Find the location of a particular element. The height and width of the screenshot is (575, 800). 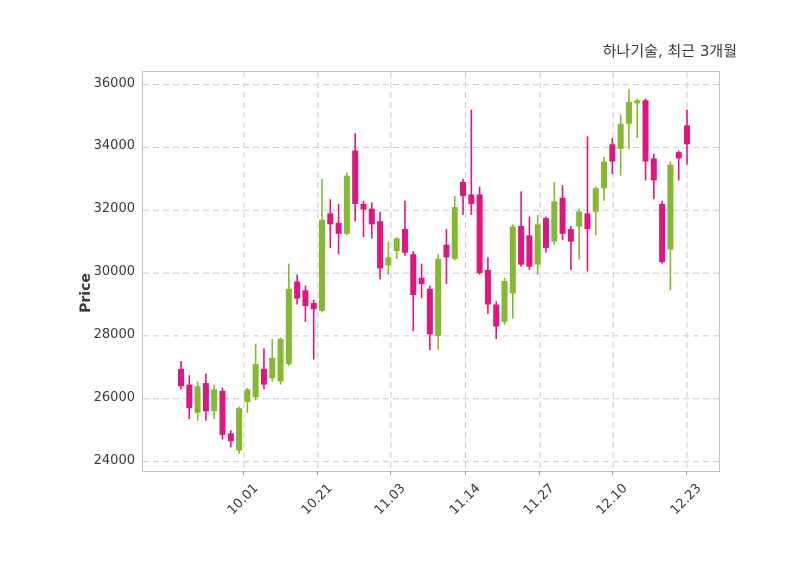

x-tick-label: 12.10 is located at coordinates (612, 499).